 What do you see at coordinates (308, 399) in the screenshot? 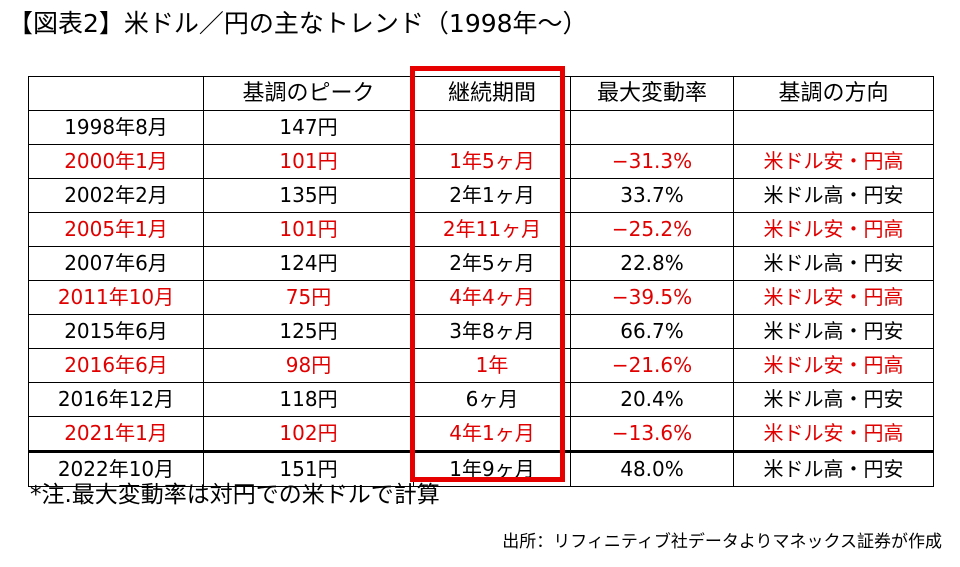
I see `peak-cell: 118円` at bounding box center [308, 399].